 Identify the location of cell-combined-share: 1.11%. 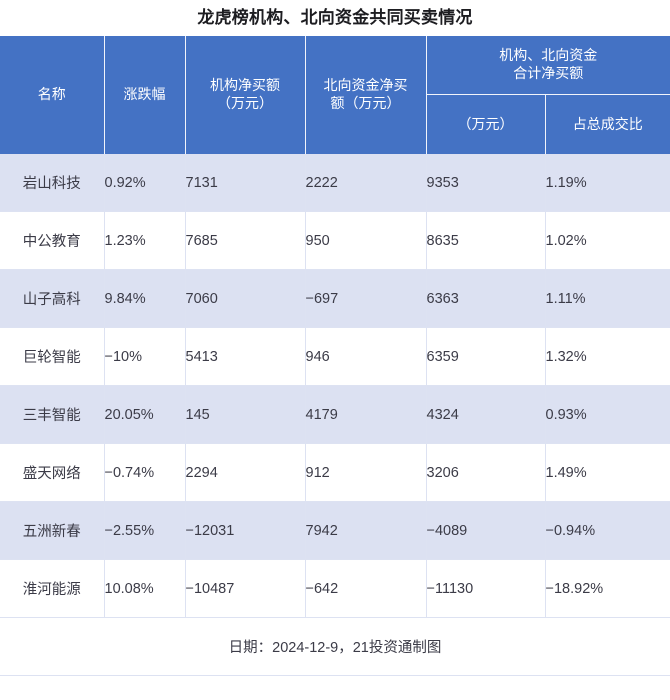
(607, 298).